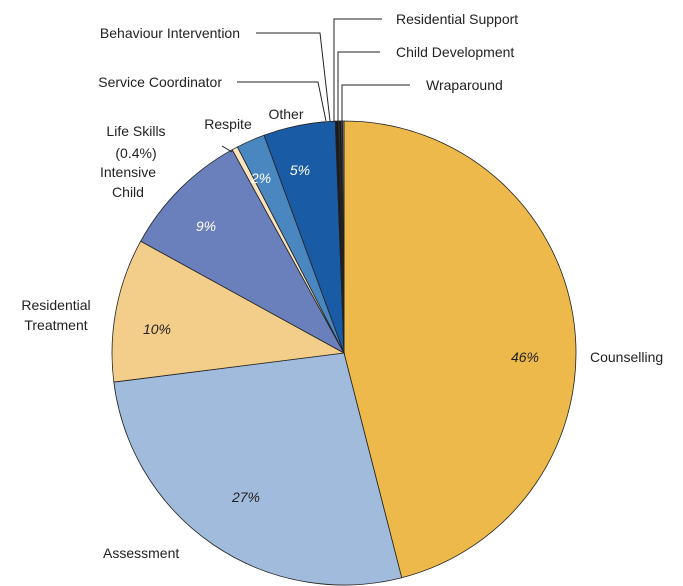 This screenshot has height=586, width=683. Describe the element at coordinates (160, 82) in the screenshot. I see `slice-label: Service Coordinator` at that location.